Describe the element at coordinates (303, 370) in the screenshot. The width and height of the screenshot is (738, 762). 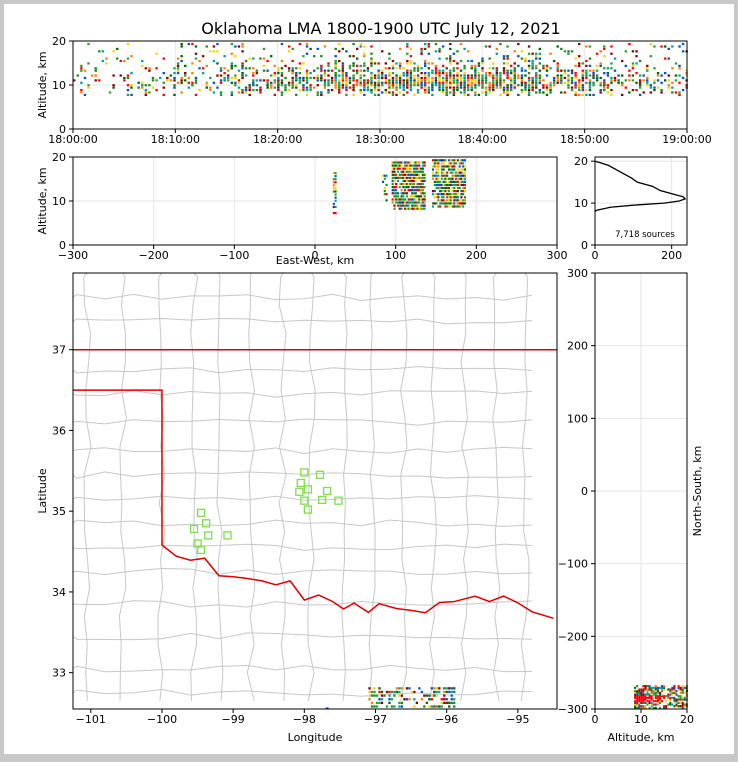
I see `county-line` at that location.